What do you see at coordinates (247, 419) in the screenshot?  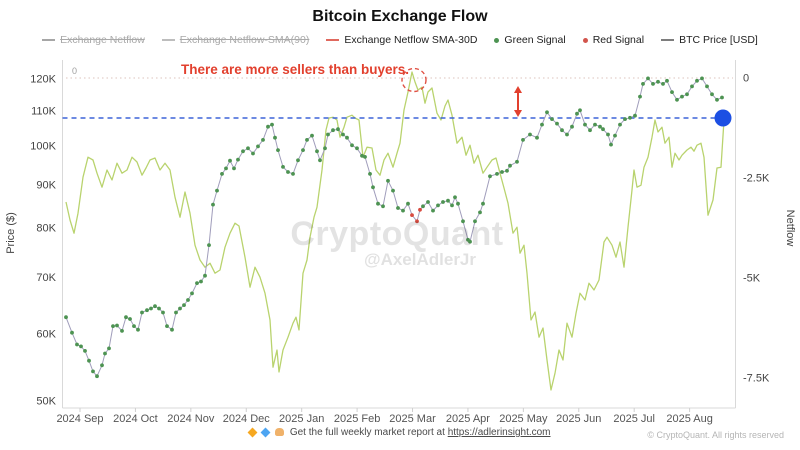 I see `month-label: 2024 Dec` at bounding box center [247, 419].